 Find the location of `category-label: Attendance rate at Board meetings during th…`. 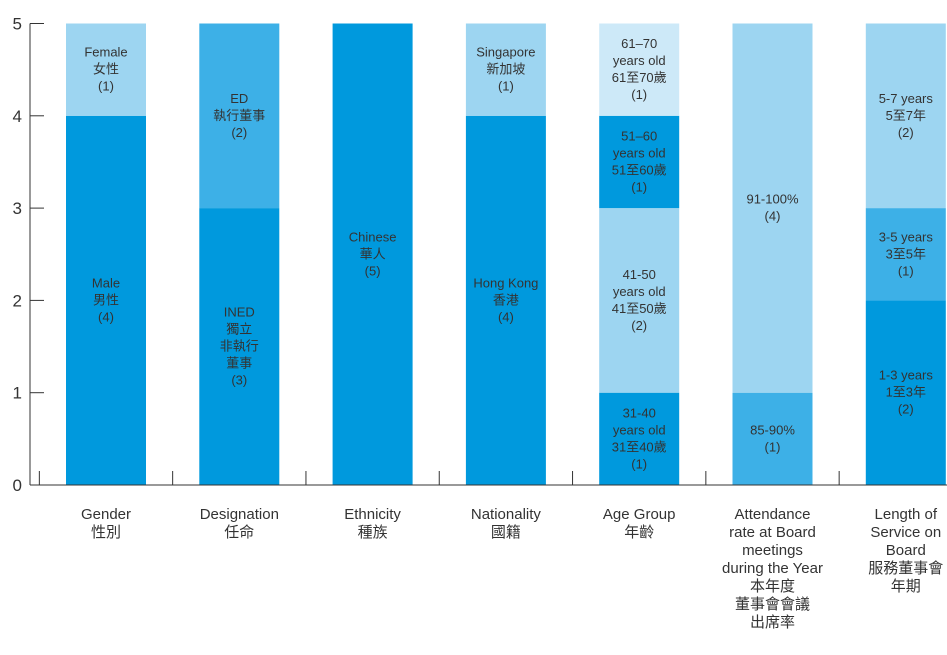

category-label: Attendance rate at Board meetings during th… is located at coordinates (772, 568).